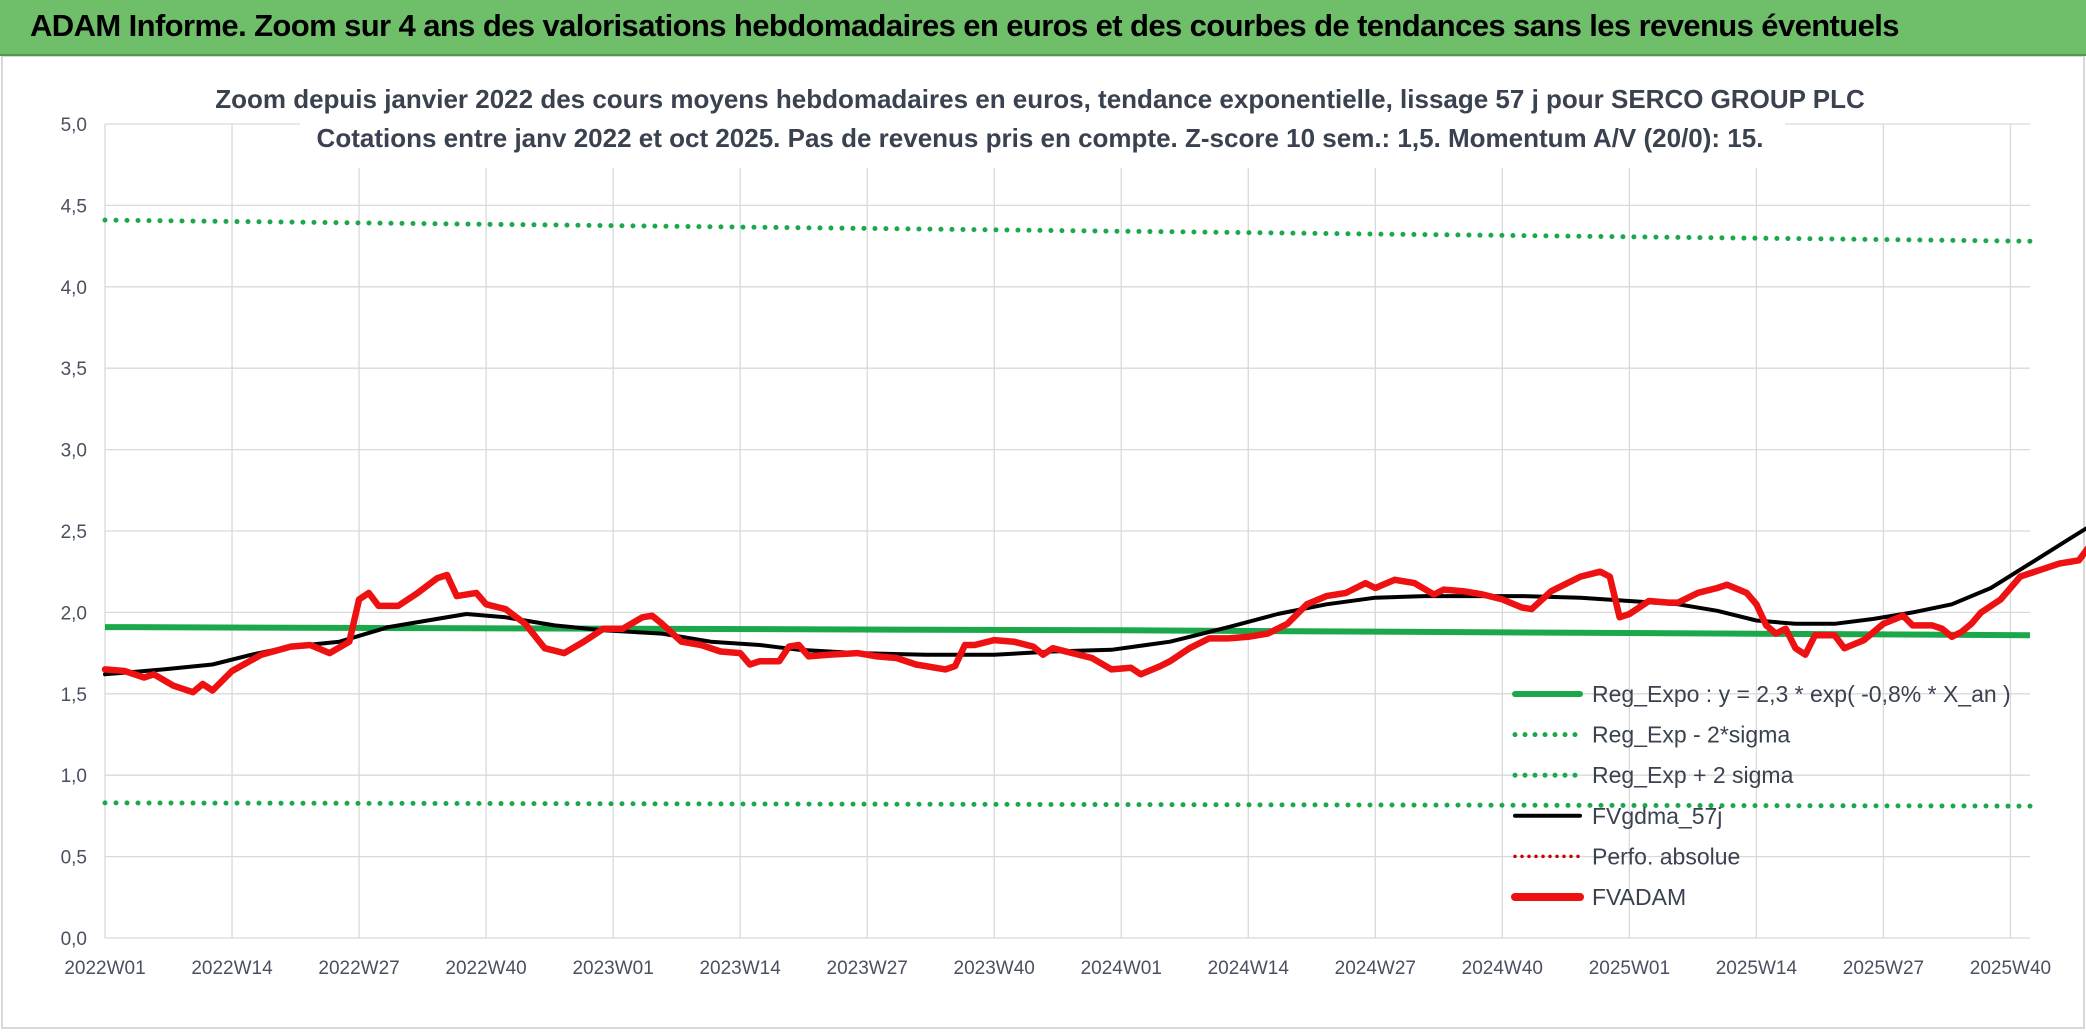  What do you see at coordinates (1666, 856) in the screenshot?
I see `legend-label: Perfo. absolue` at bounding box center [1666, 856].